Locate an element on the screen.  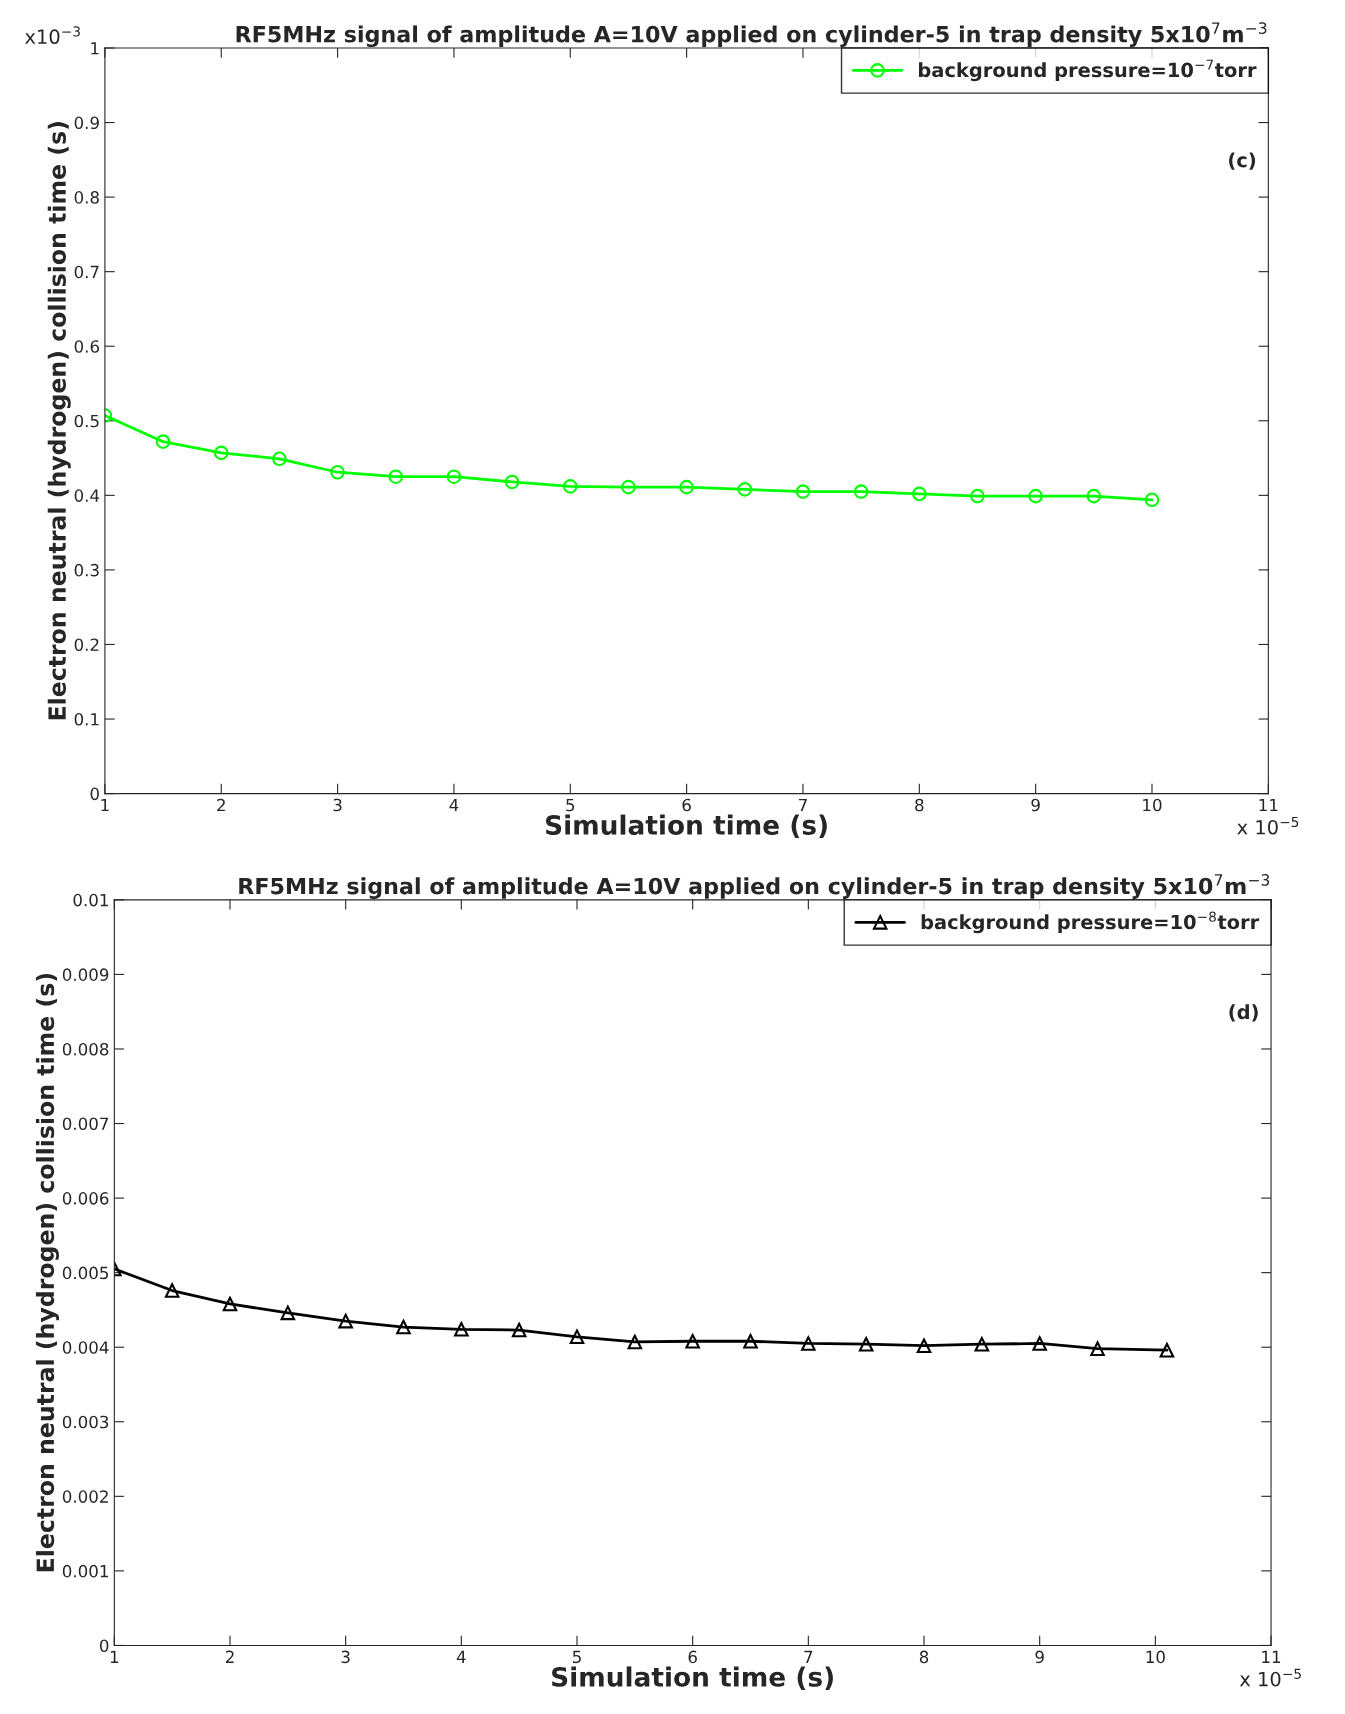
y-tick-label: 0.003 is located at coordinates (85, 1422).